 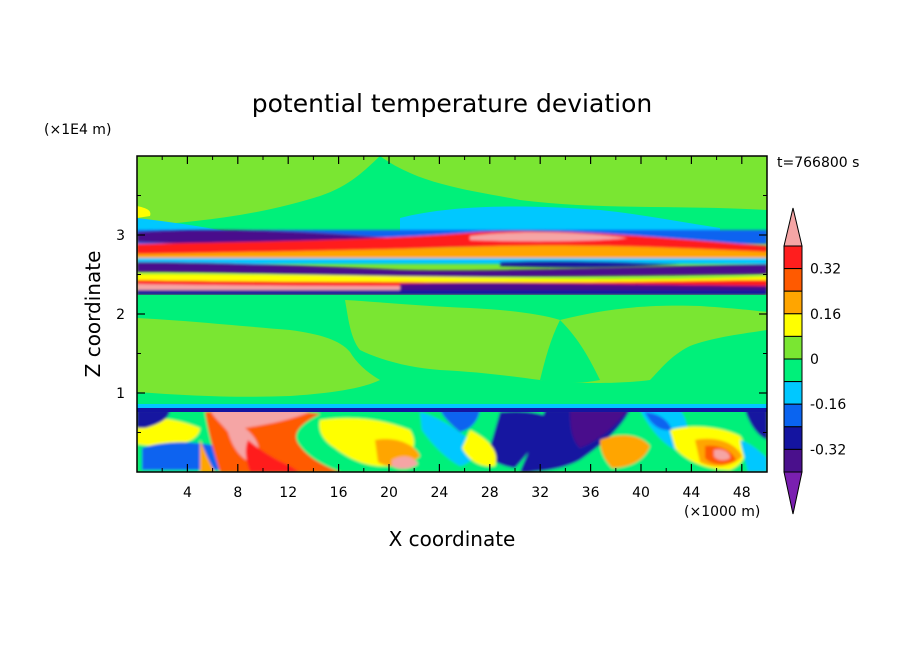 What do you see at coordinates (793, 227) in the screenshot?
I see `colorbar-extend-max` at bounding box center [793, 227].